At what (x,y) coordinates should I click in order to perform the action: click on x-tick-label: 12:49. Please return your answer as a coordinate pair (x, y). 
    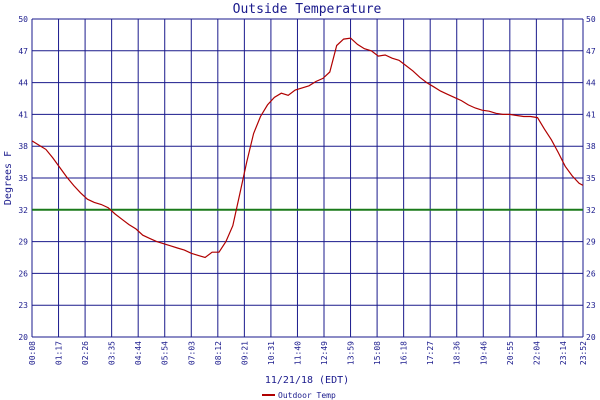
    Looking at the image, I should click on (324, 353).